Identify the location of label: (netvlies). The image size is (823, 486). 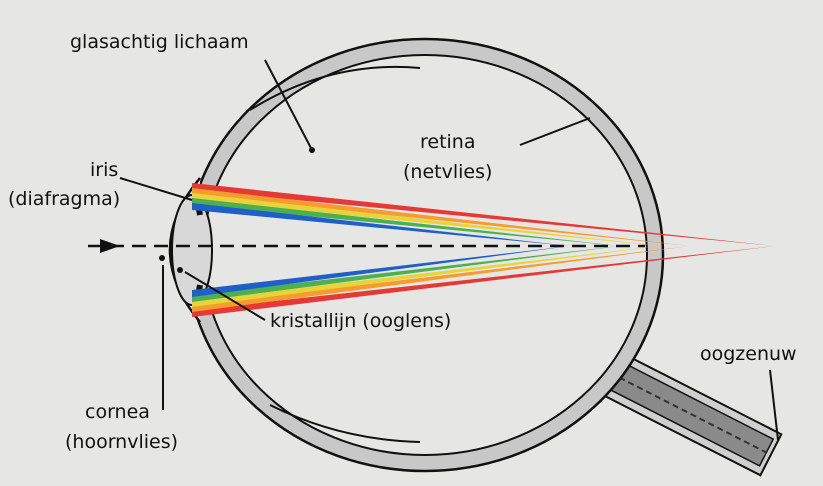
(447, 172).